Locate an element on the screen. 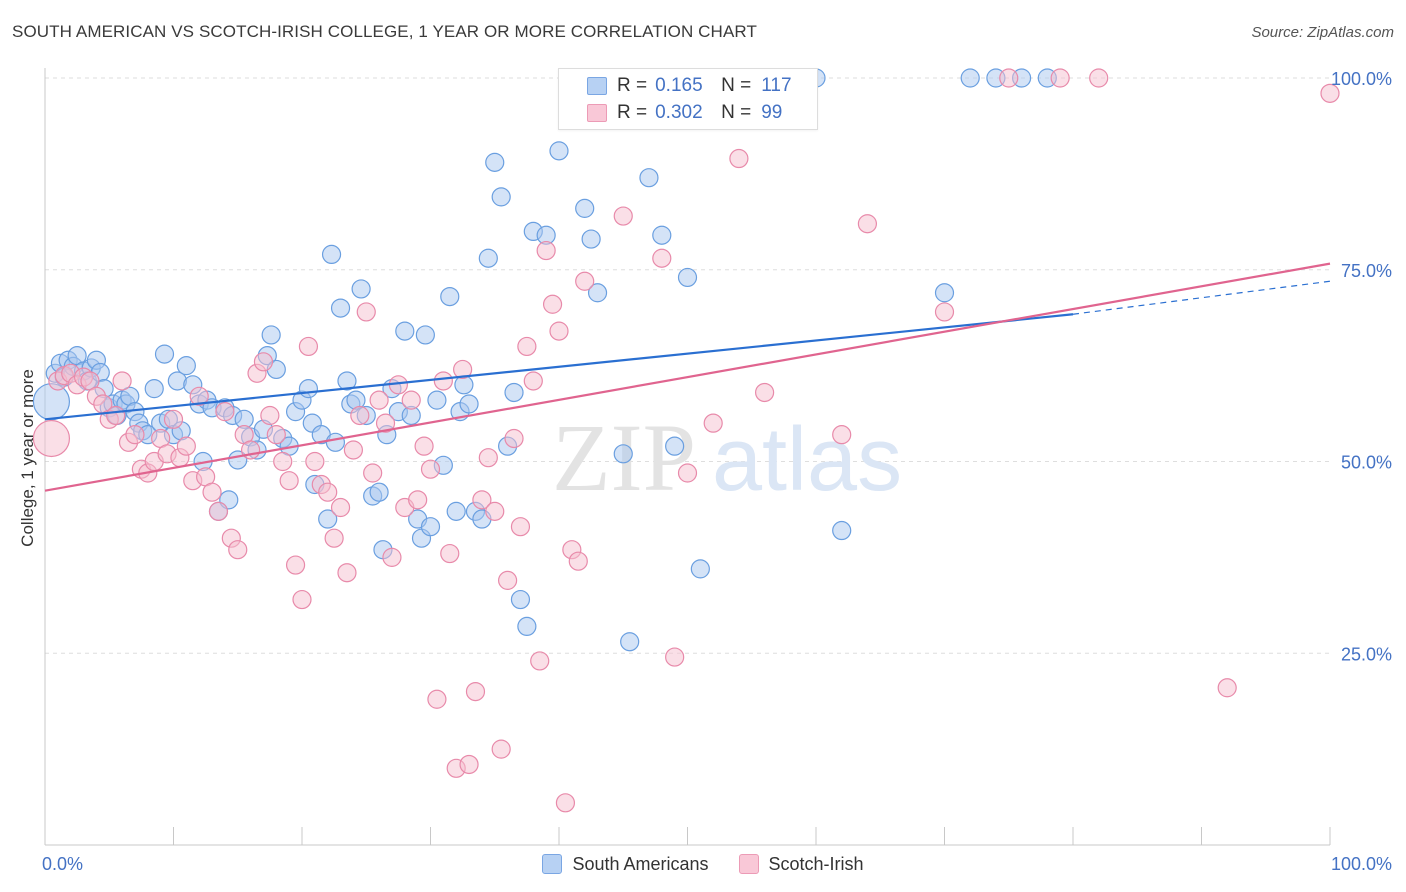 The height and width of the screenshot is (892, 1406). legend-label-scotch-irish: Scotch-Irish is located at coordinates (816, 863).